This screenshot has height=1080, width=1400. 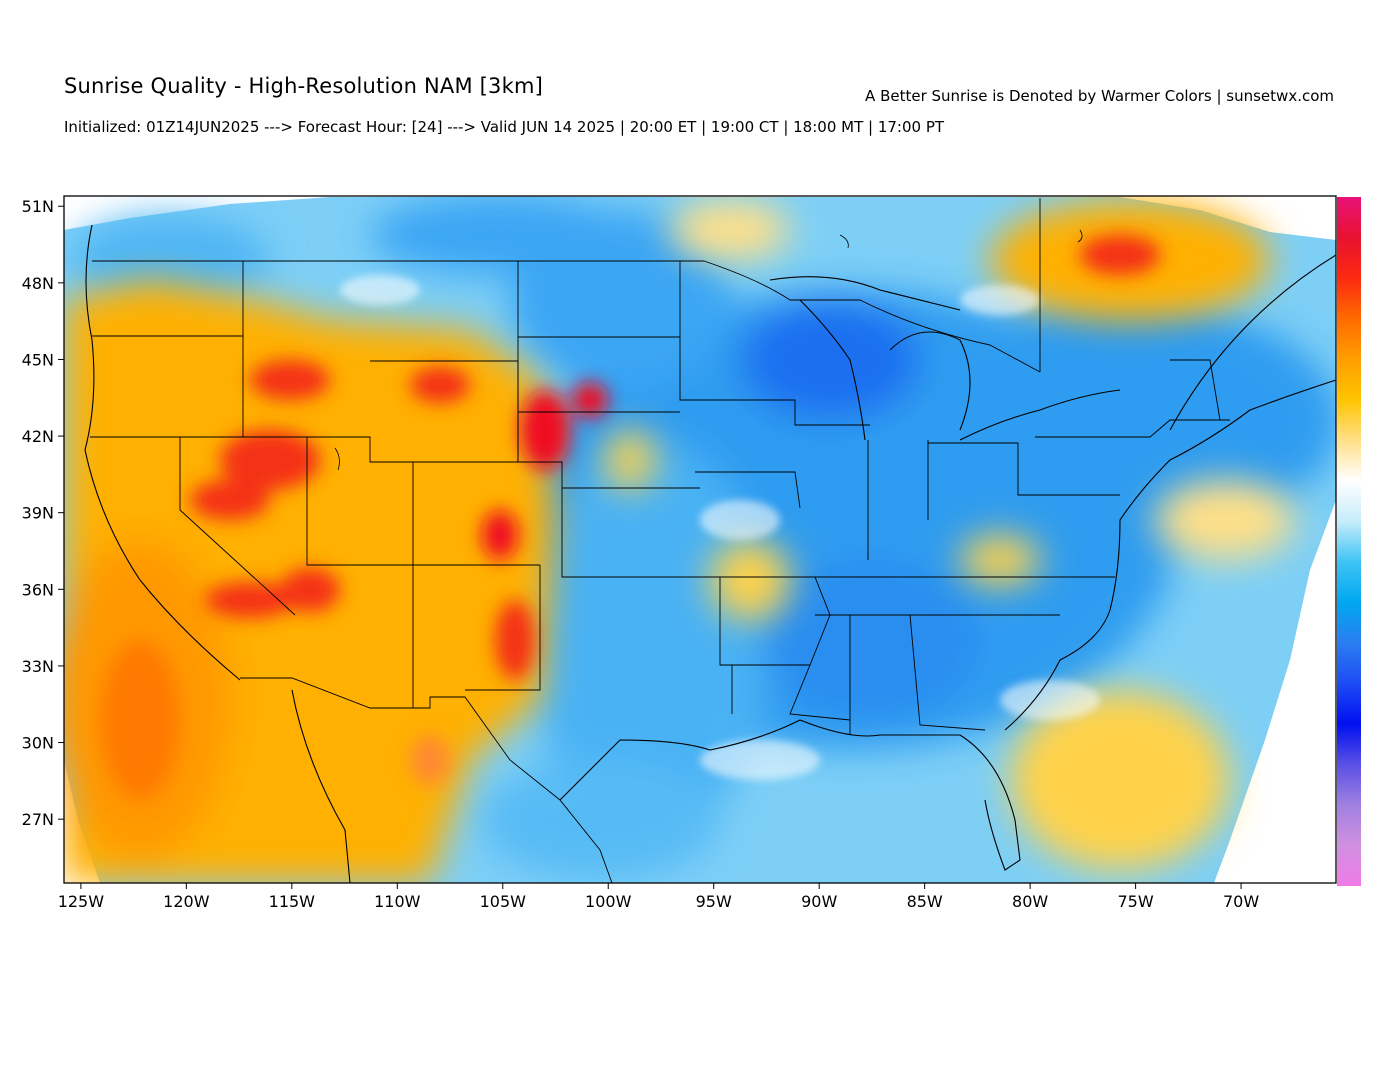 What do you see at coordinates (1136, 901) in the screenshot?
I see `lon-tick-label: 75W` at bounding box center [1136, 901].